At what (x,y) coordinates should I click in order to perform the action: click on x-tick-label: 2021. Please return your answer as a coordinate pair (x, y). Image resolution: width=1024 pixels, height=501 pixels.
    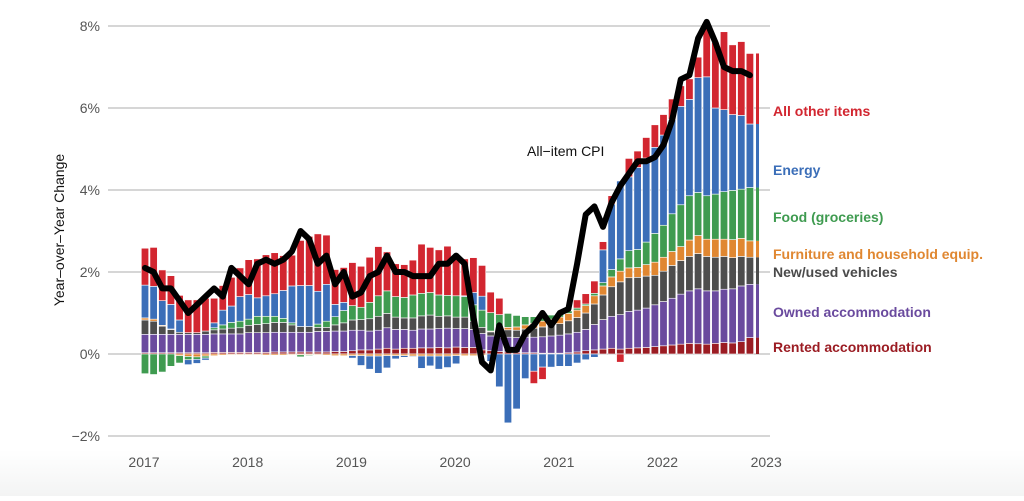
    Looking at the image, I should click on (558, 462).